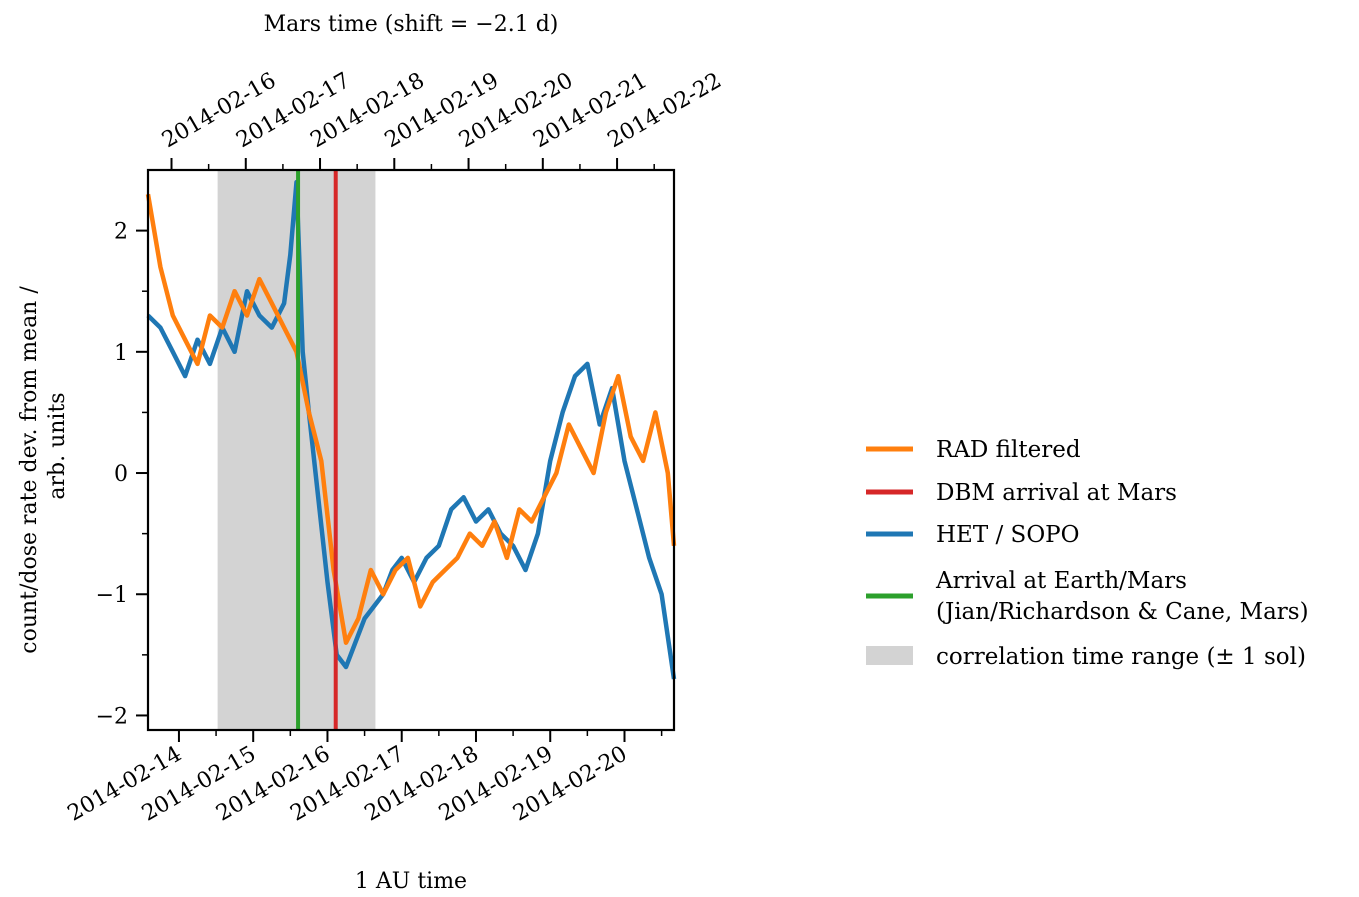 The image size is (1359, 897). I want to click on vline-layer, so click(317, 450).